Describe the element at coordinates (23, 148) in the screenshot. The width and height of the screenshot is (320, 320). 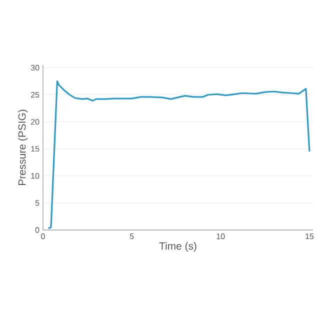
I see `y-axis-title: Pressure (PSIG)` at that location.